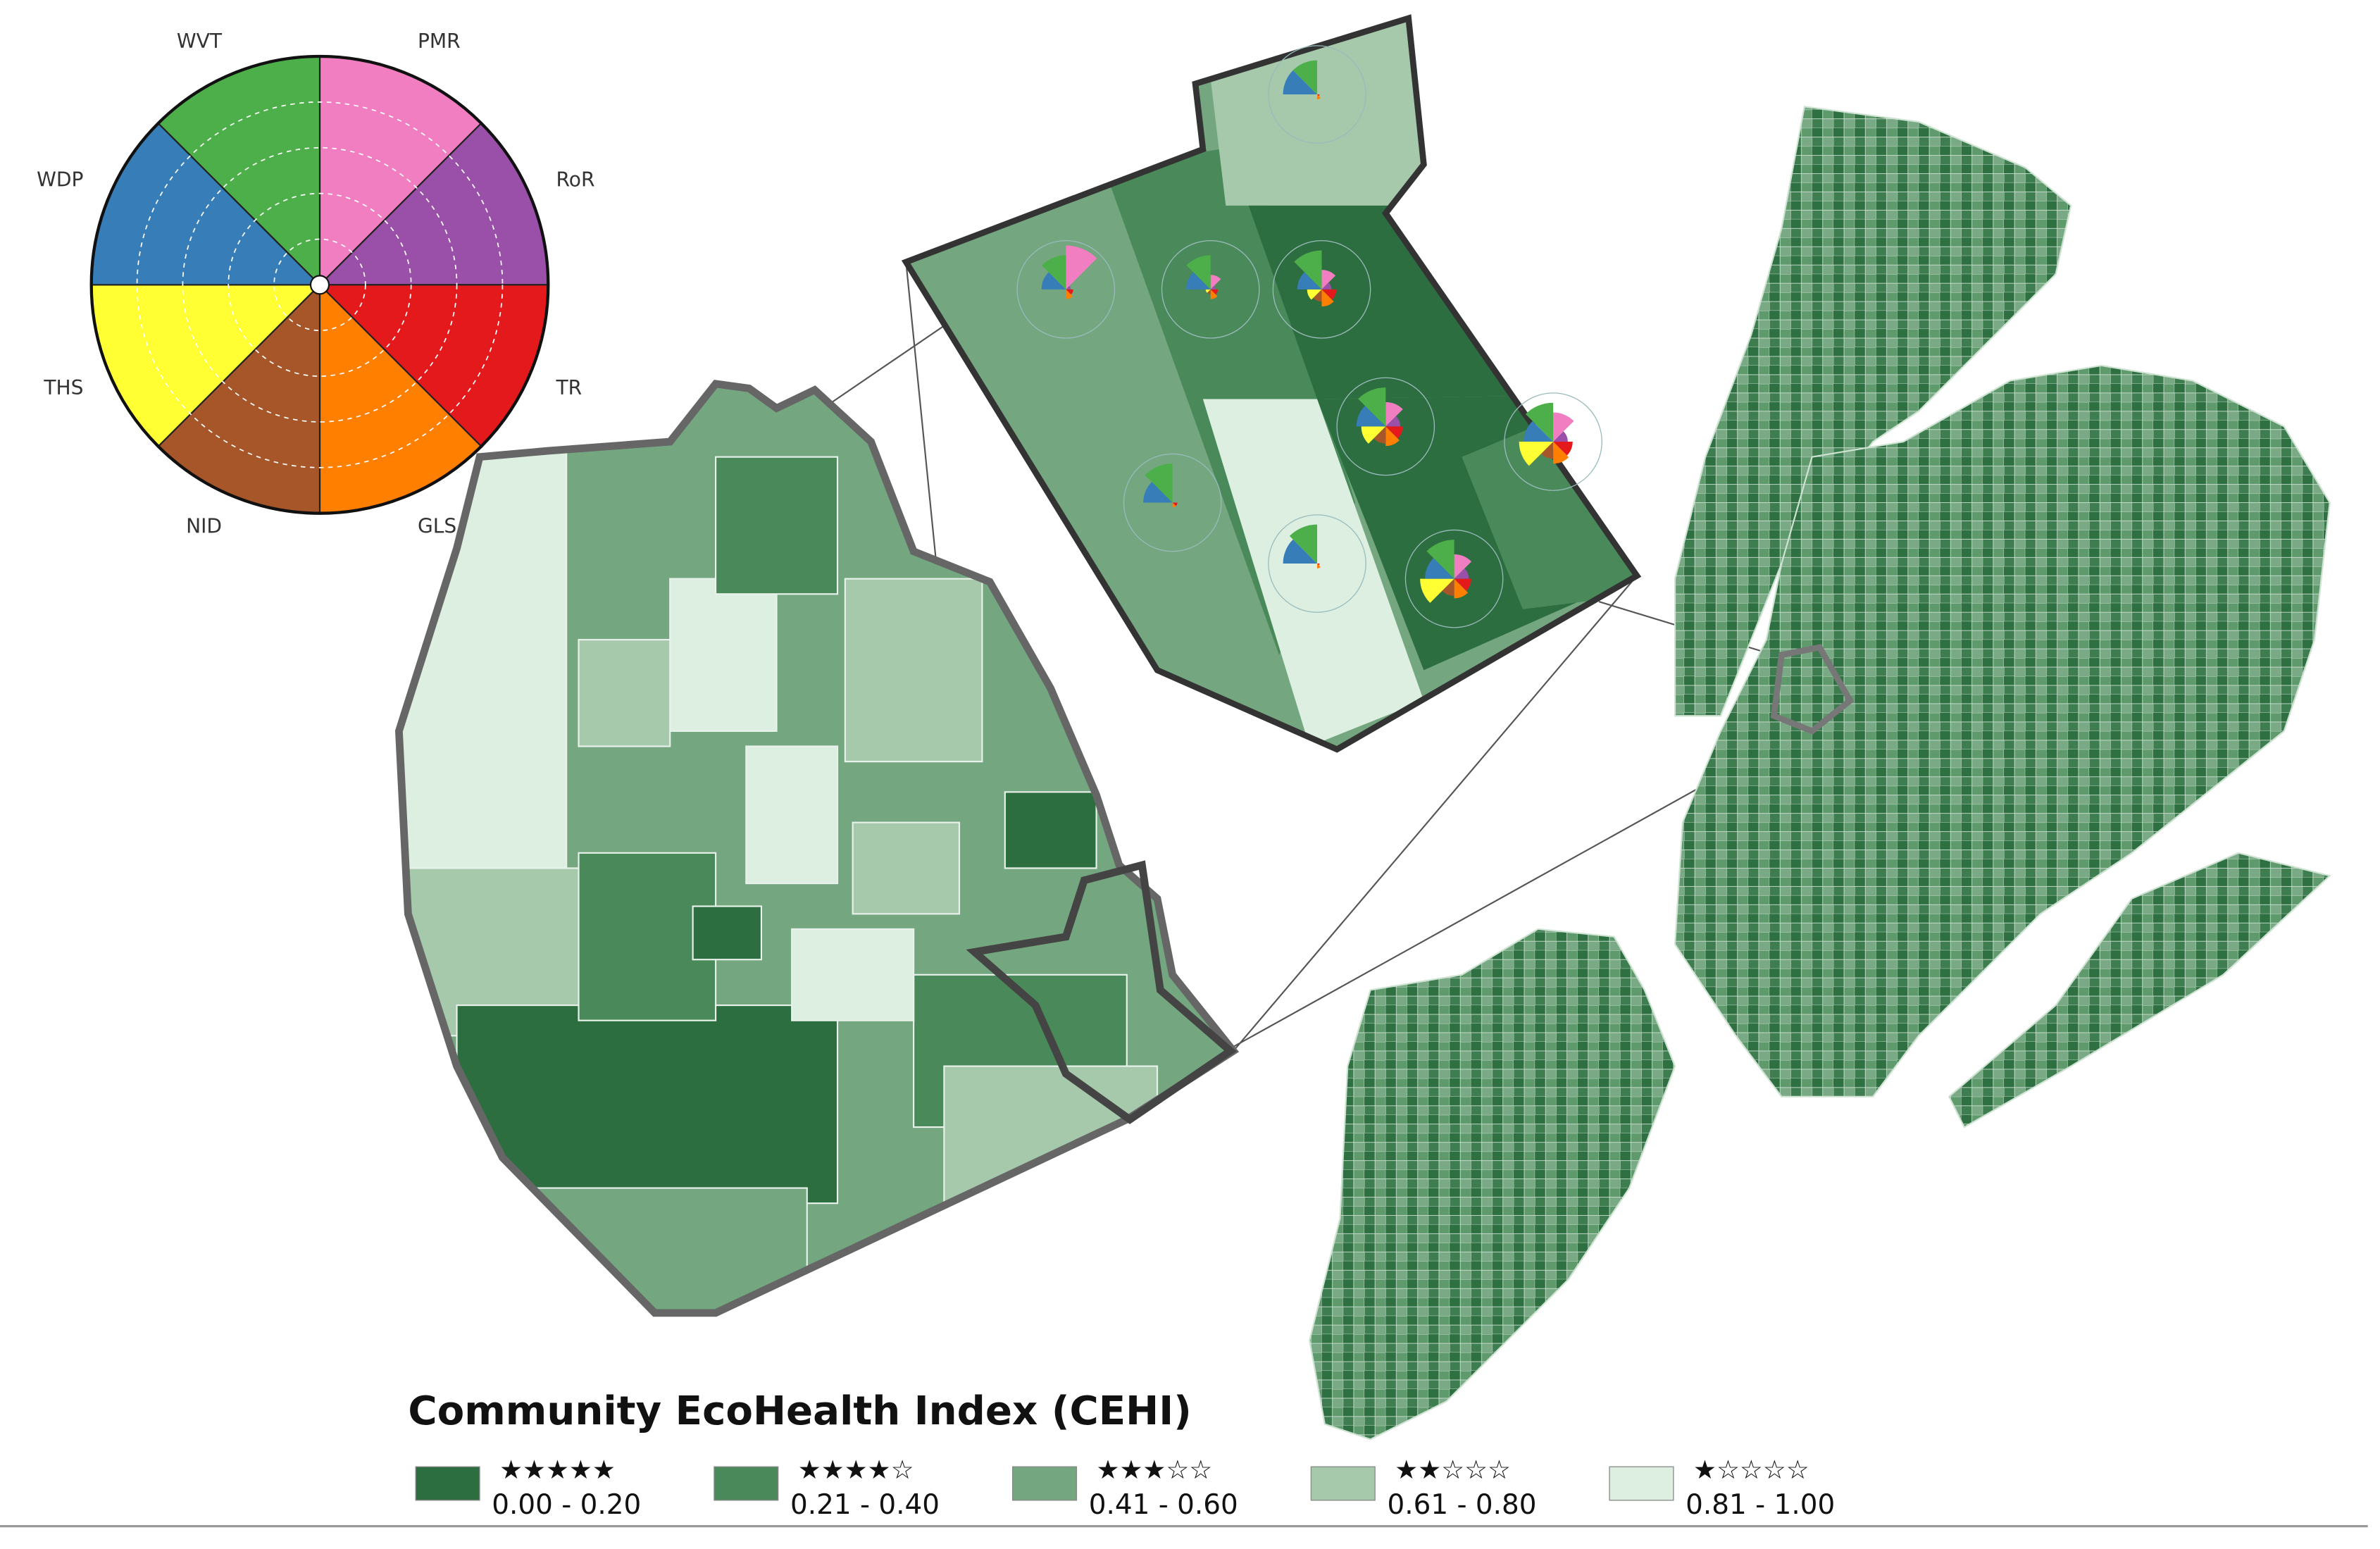 Image resolution: width=2380 pixels, height=1549 pixels. Describe the element at coordinates (440, 41) in the screenshot. I see `wheel-label: PMR` at that location.